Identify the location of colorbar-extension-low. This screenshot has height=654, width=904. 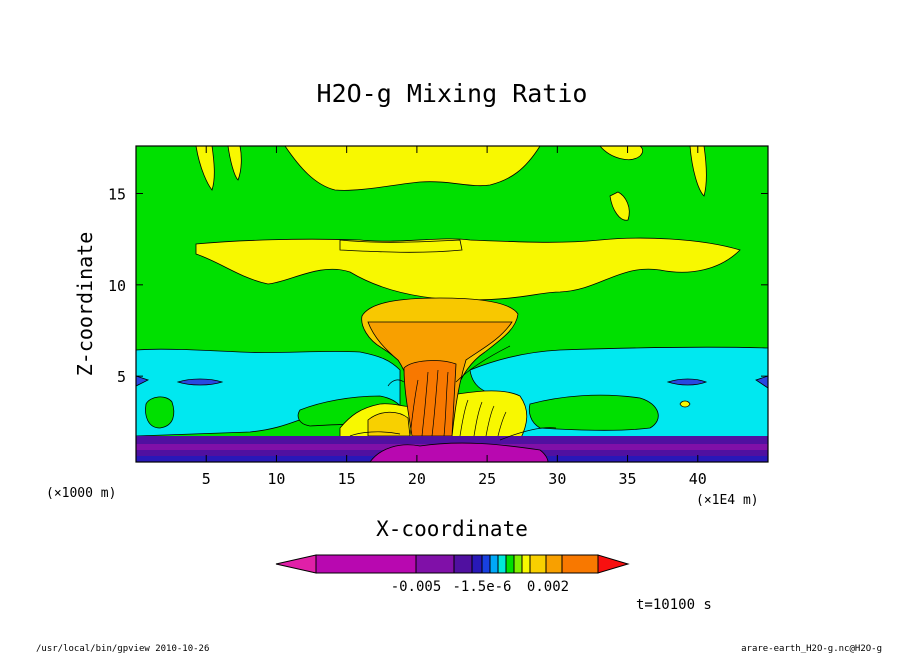
(296, 564).